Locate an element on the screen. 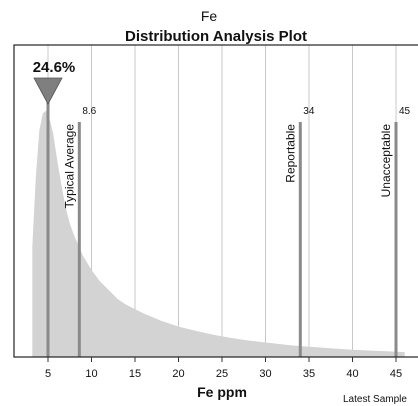 The width and height of the screenshot is (418, 406). peak-marker-line is located at coordinates (48, 227).